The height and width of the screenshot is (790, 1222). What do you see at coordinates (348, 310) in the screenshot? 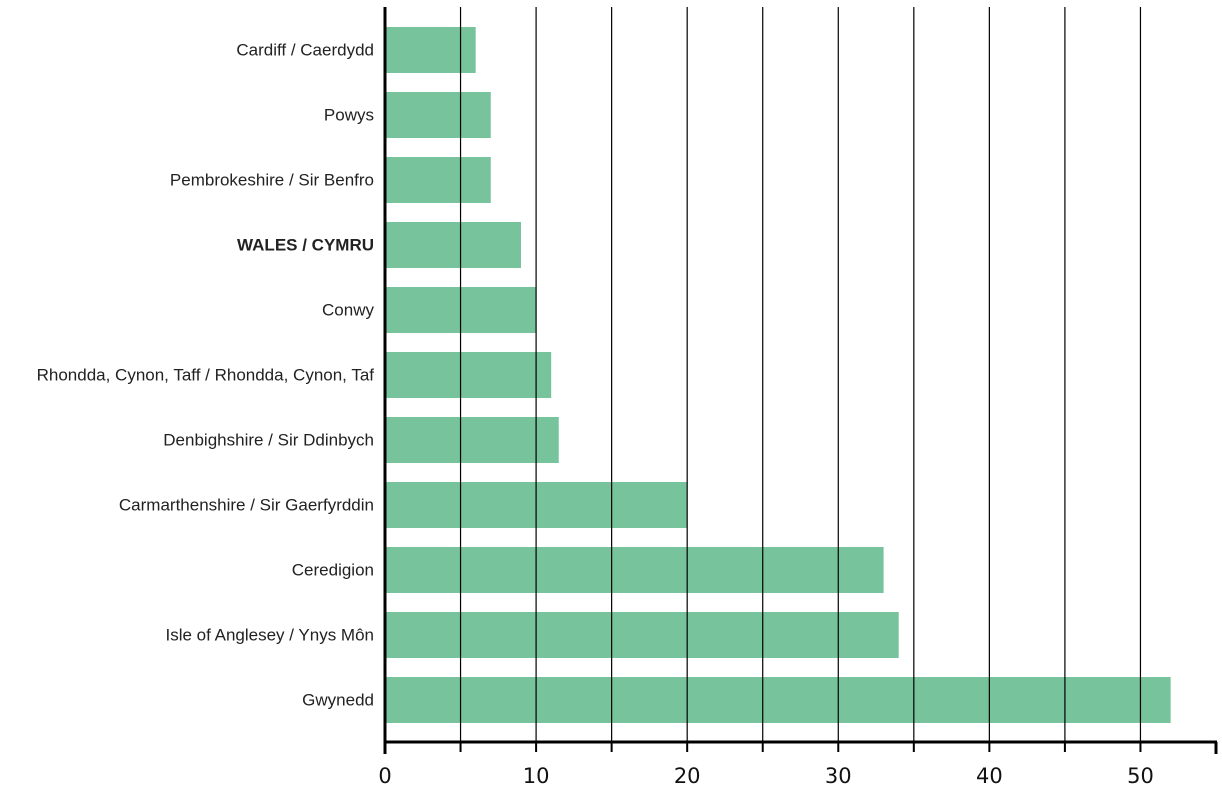
I see `category-label-5: Conwy` at bounding box center [348, 310].